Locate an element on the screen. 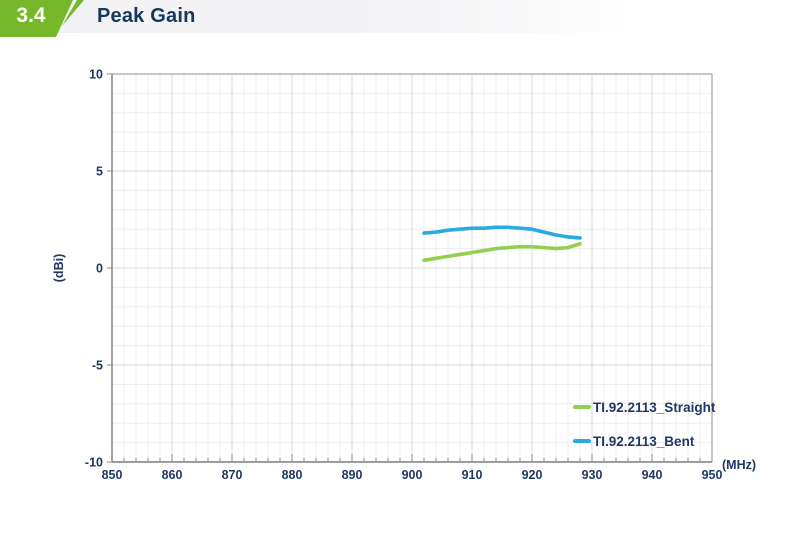  legend-item-straight: TI.92.2113_Straight is located at coordinates (644, 407).